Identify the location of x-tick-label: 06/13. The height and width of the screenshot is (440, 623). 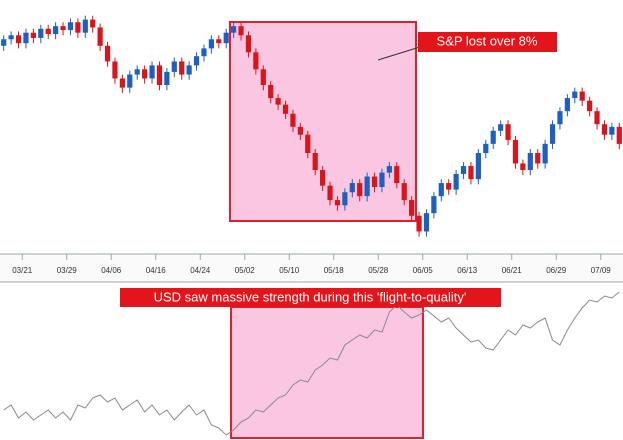
(467, 270).